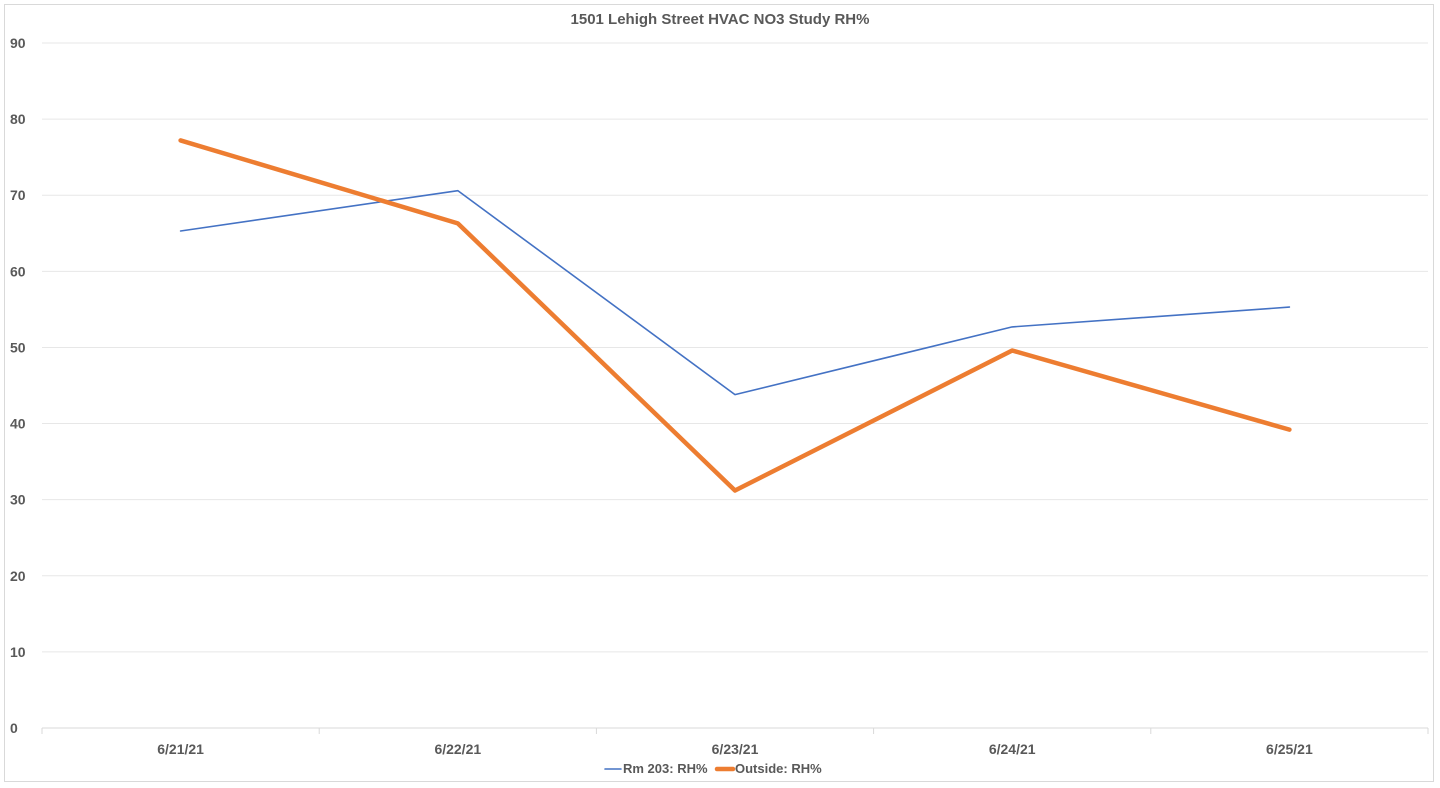 This screenshot has height=788, width=1440. Describe the element at coordinates (18, 195) in the screenshot. I see `y-tick-label: 70` at that location.